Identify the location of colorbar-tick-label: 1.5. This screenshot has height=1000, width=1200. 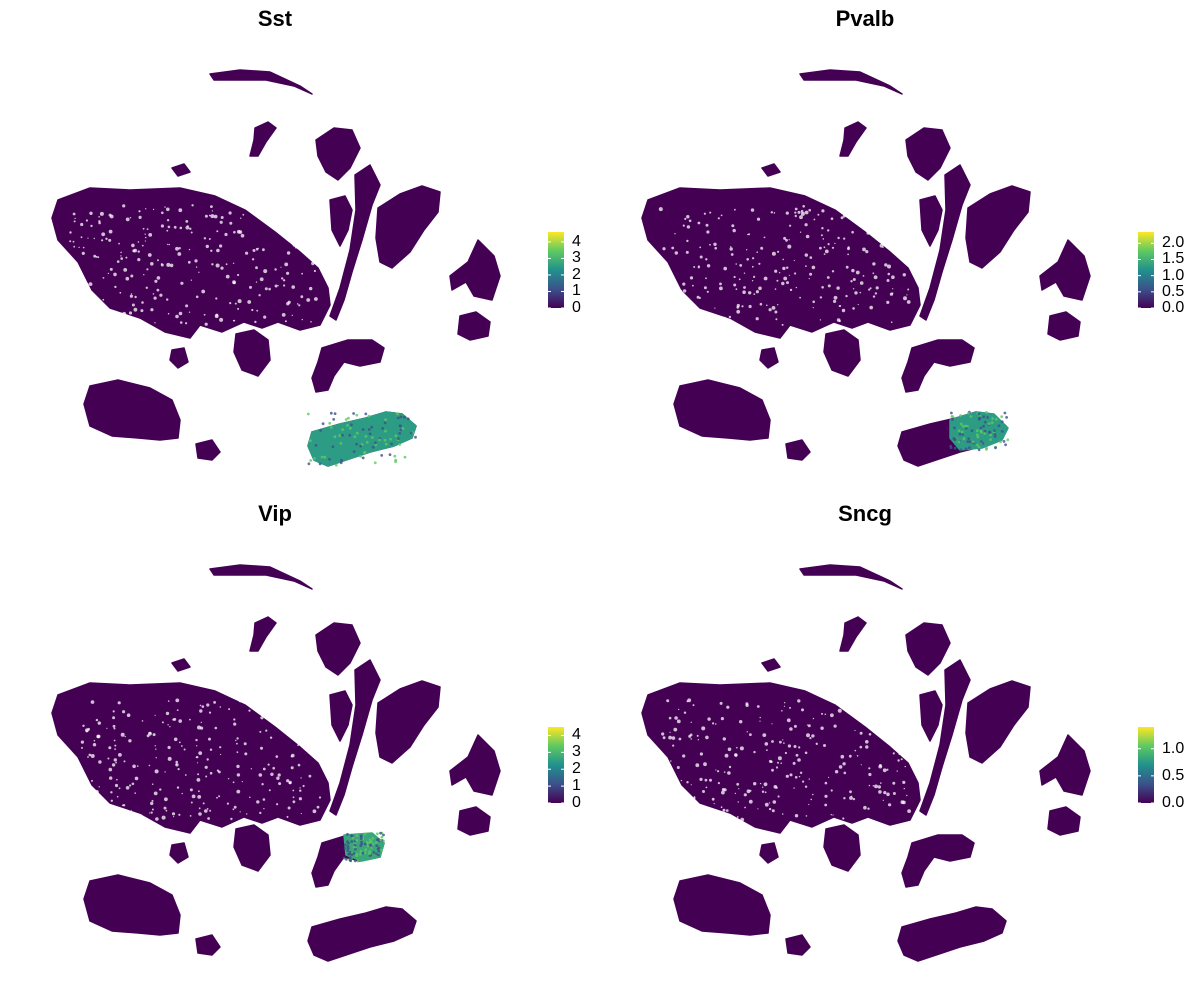
(1173, 259).